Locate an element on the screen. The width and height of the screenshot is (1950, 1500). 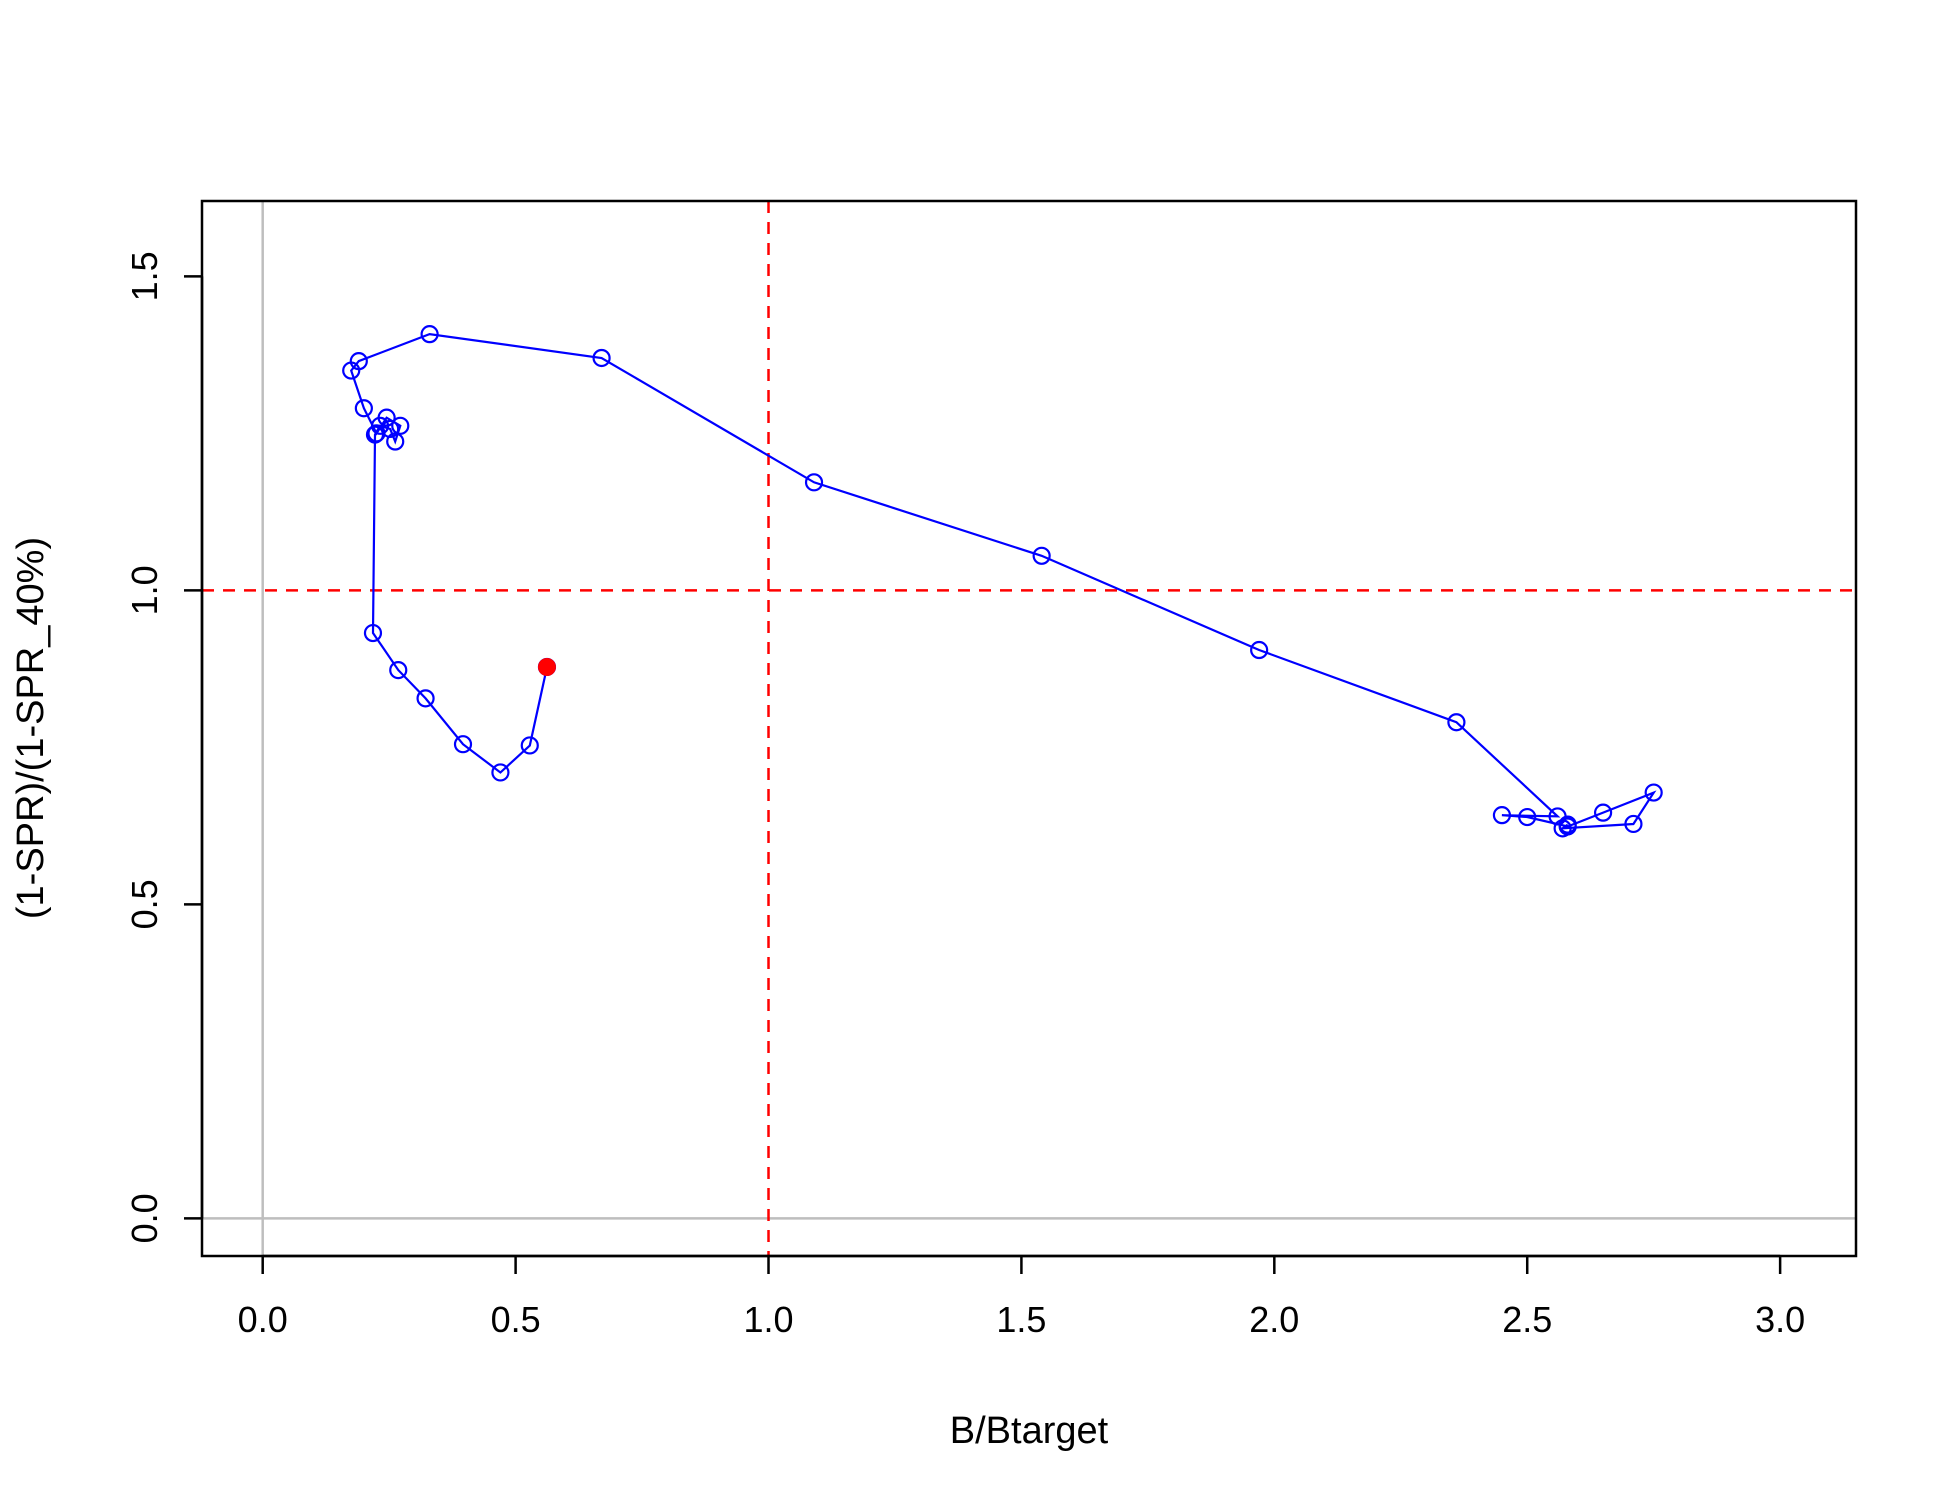
x-tick-label: 2.0 is located at coordinates (1274, 1319).